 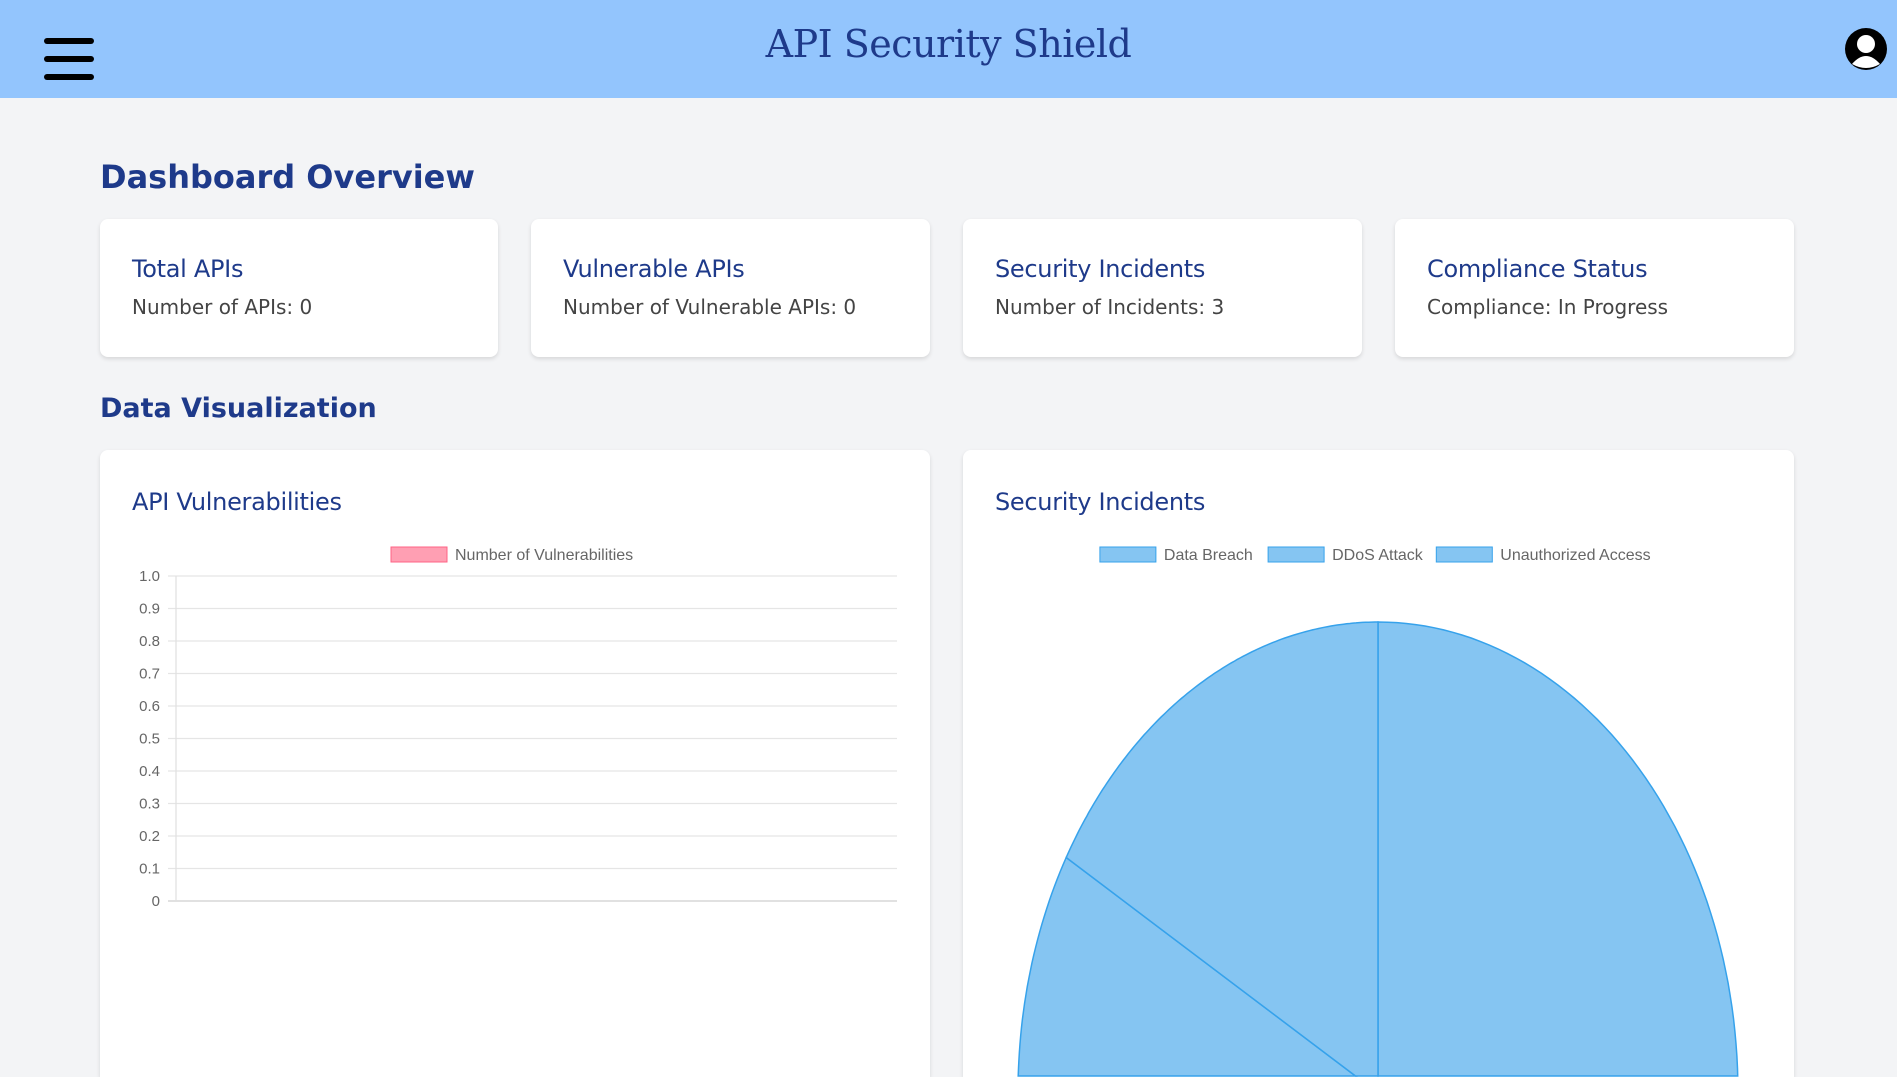 I want to click on card-title: Security Incidents, so click(x=1100, y=269).